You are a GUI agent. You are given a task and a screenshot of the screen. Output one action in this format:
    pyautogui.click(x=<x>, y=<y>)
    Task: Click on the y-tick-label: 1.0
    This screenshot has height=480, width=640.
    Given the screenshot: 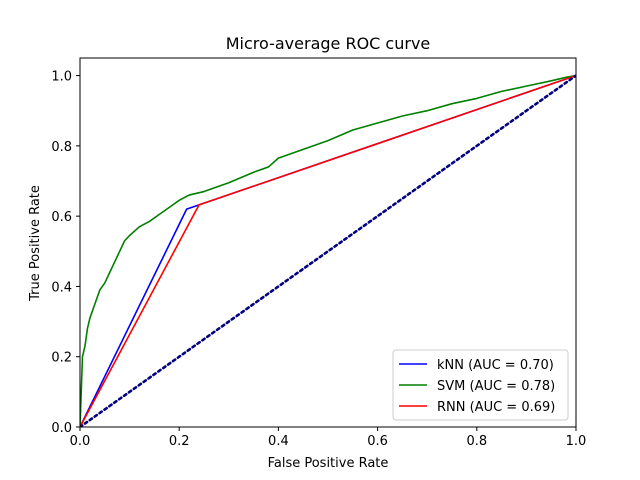 What is the action you would take?
    pyautogui.click(x=61, y=77)
    